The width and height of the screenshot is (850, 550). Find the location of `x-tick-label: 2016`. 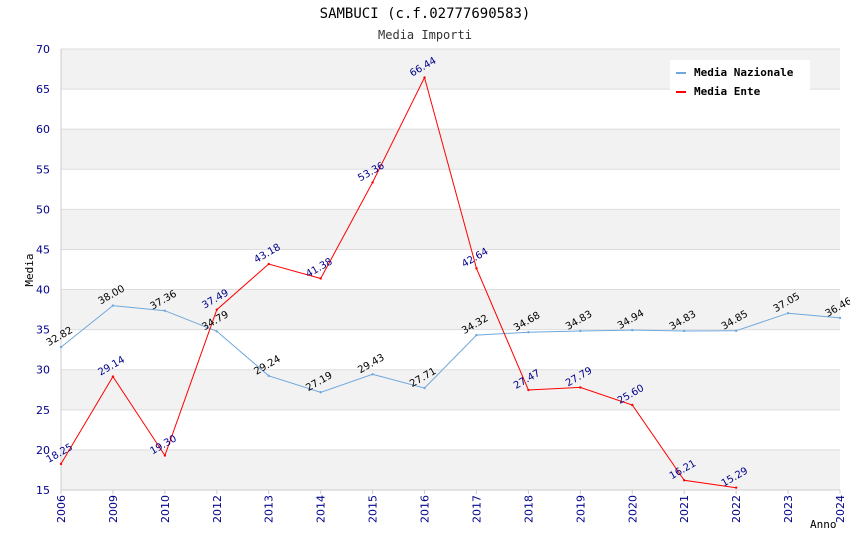

x-tick-label: 2016 is located at coordinates (425, 509).